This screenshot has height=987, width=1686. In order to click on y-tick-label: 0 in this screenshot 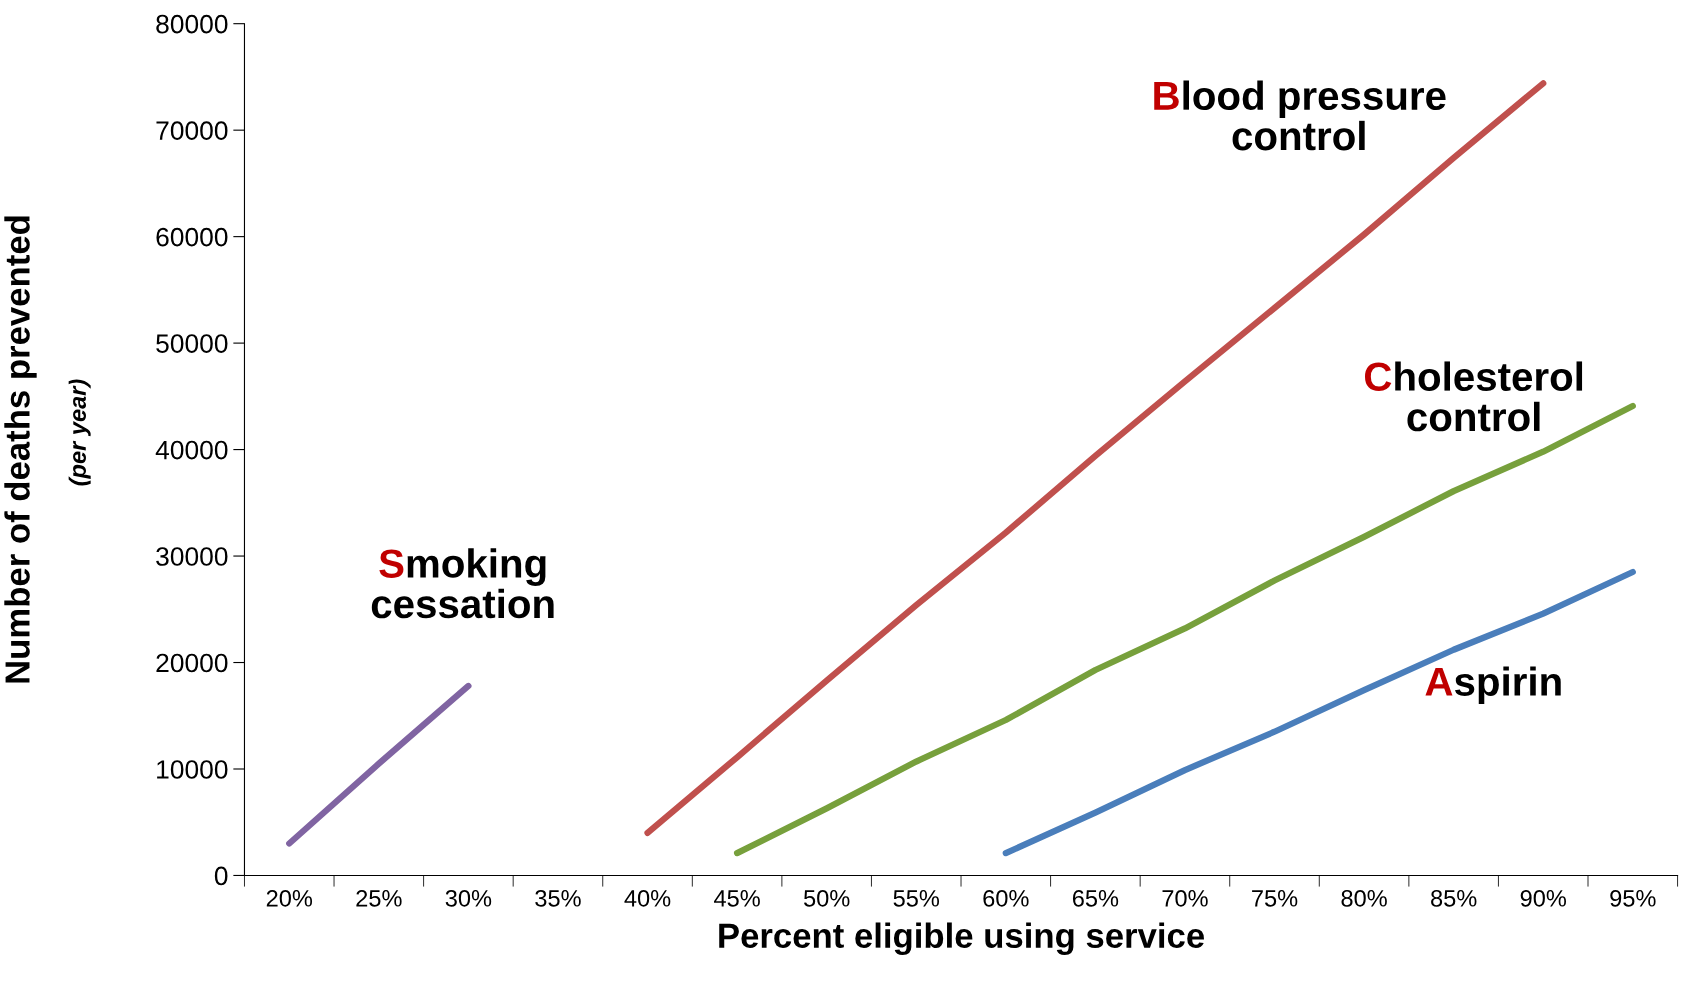, I will do `click(221, 876)`.